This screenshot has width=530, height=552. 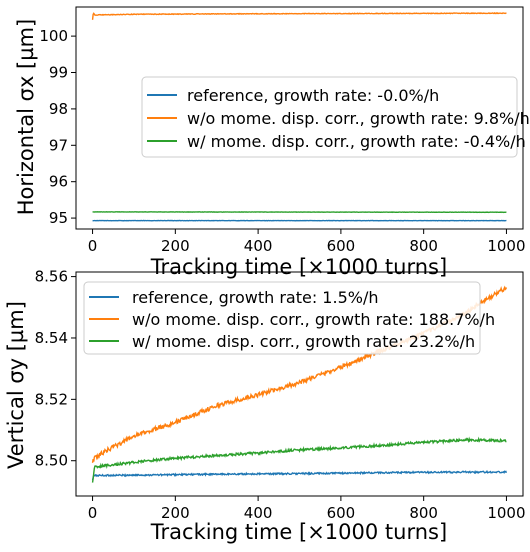 What do you see at coordinates (506, 246) in the screenshot?
I see `top-x-tick-label-1000: 1000` at bounding box center [506, 246].